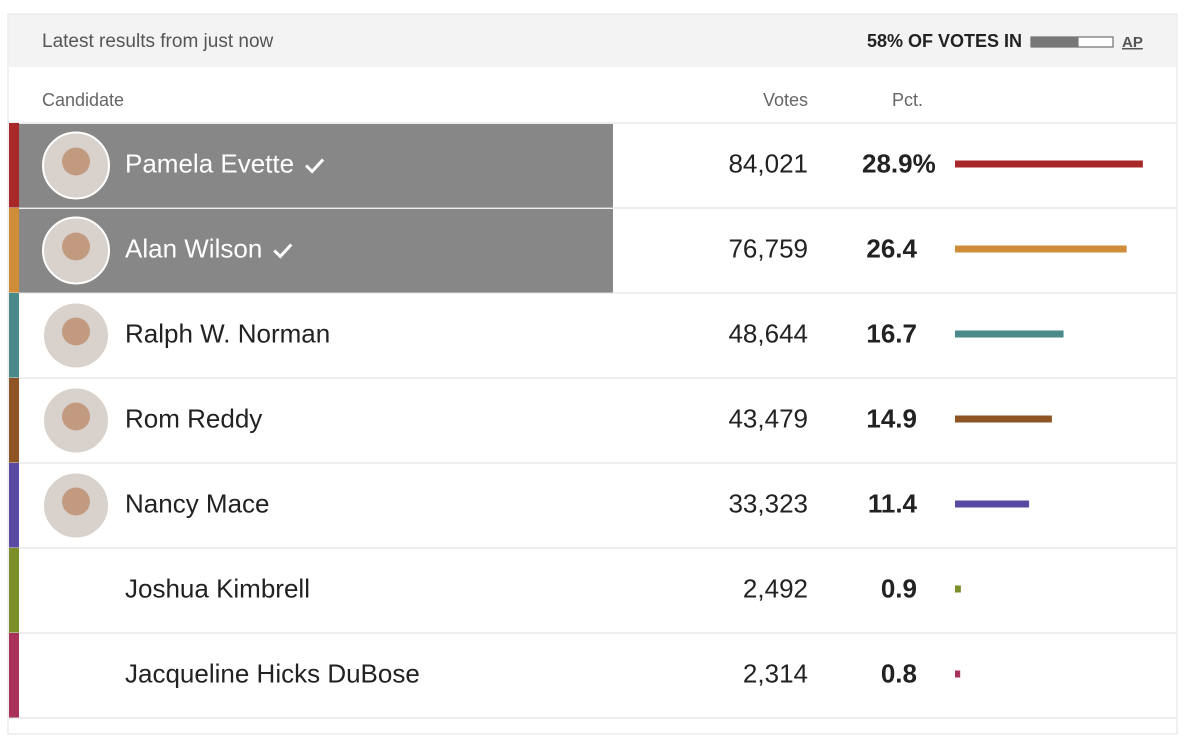 The width and height of the screenshot is (1200, 740). Describe the element at coordinates (891, 248) in the screenshot. I see `vote-pct: 26.4` at that location.